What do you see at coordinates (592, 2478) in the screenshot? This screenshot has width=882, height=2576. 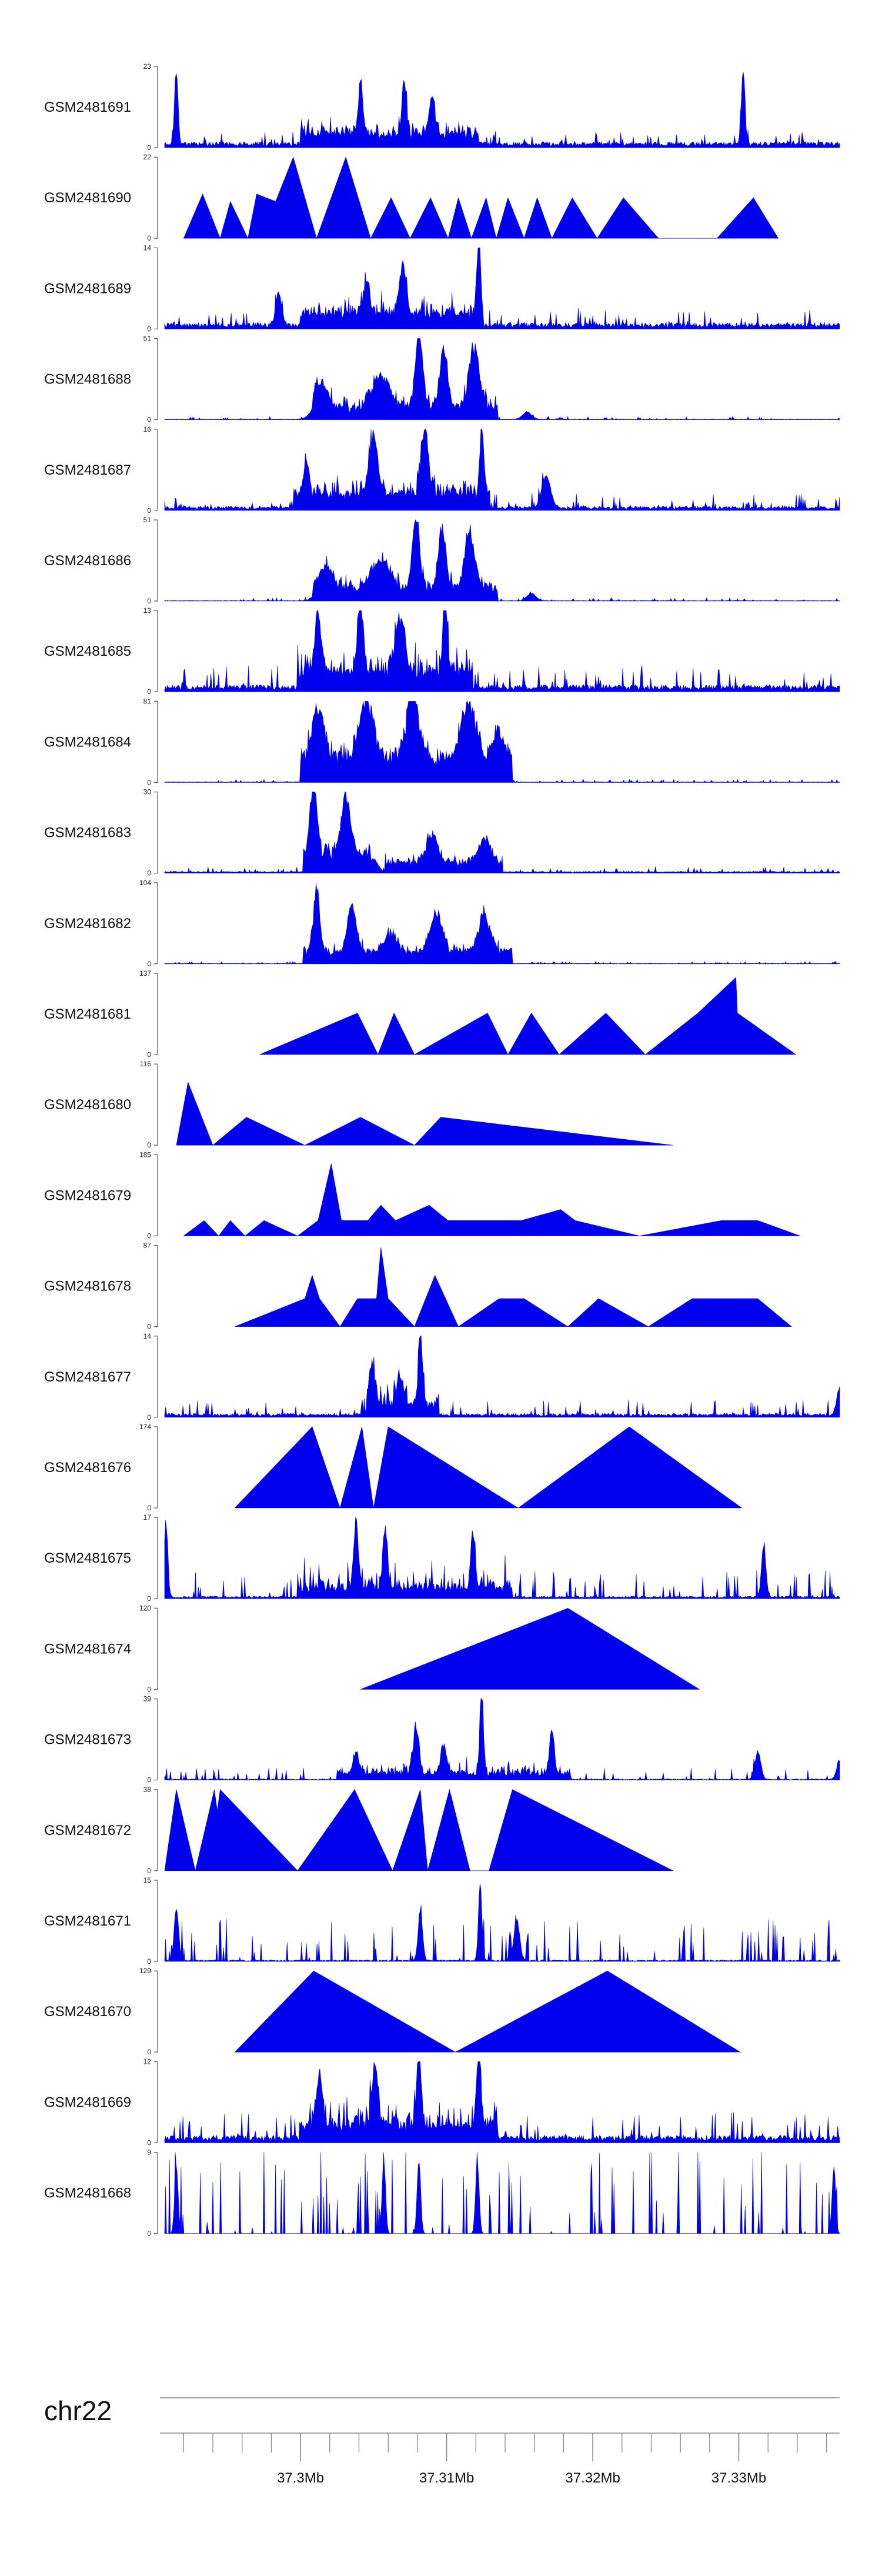 I see `x-tick-label: 37.32Mb` at bounding box center [592, 2478].